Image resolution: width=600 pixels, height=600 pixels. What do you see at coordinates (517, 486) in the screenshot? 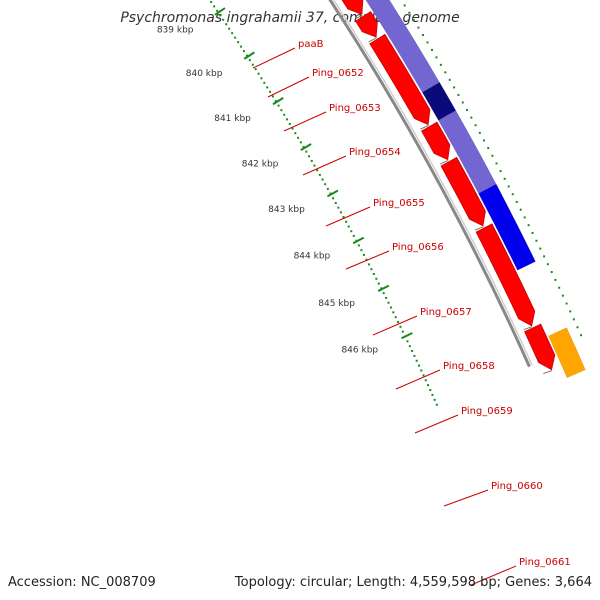
I see `gene-label: Ping_0660` at bounding box center [517, 486].